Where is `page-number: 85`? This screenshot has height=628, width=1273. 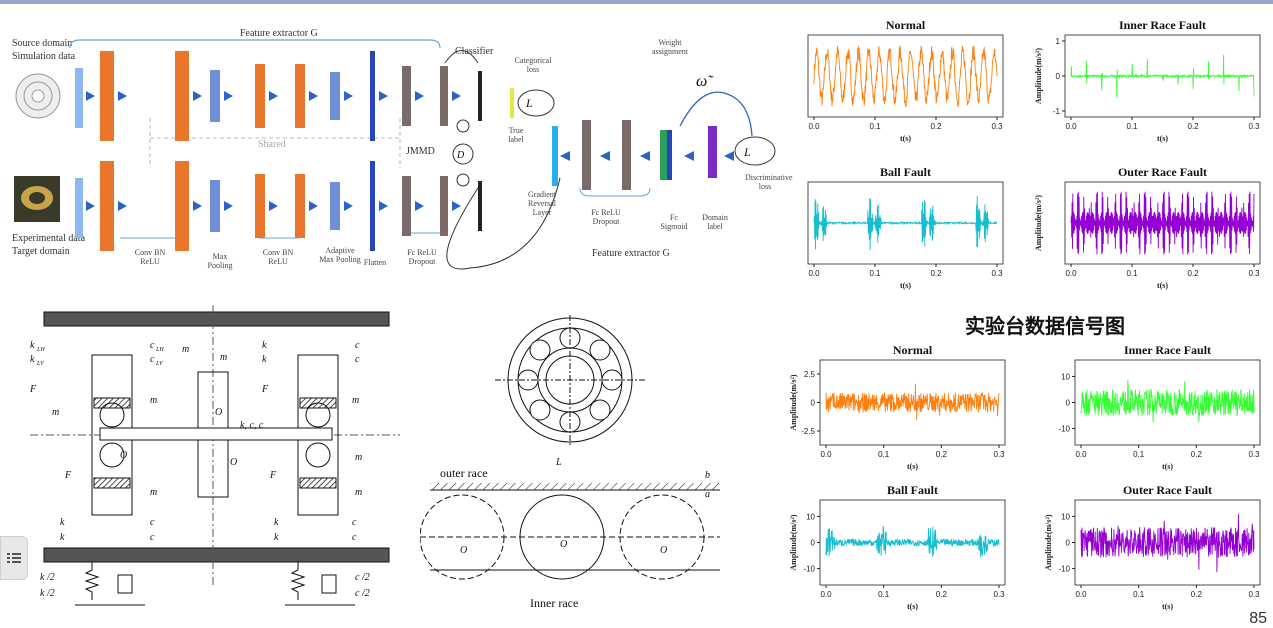
page-number: 85 is located at coordinates (1258, 618).